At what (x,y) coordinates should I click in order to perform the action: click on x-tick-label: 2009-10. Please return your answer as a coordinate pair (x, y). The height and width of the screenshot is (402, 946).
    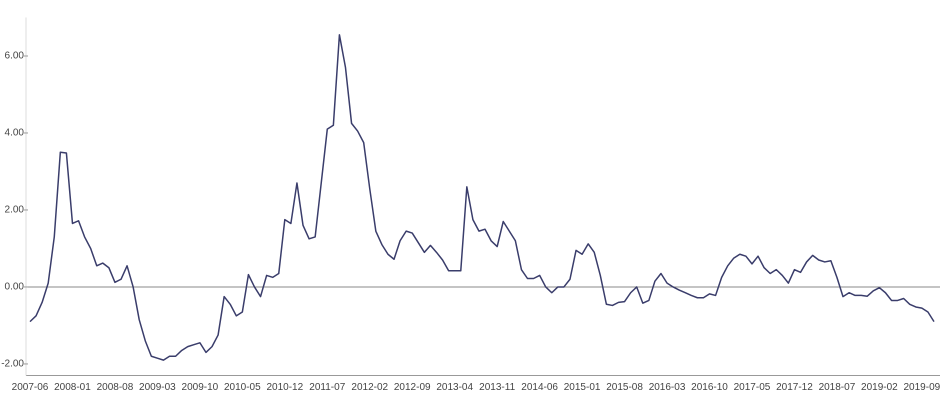
    Looking at the image, I should click on (200, 387).